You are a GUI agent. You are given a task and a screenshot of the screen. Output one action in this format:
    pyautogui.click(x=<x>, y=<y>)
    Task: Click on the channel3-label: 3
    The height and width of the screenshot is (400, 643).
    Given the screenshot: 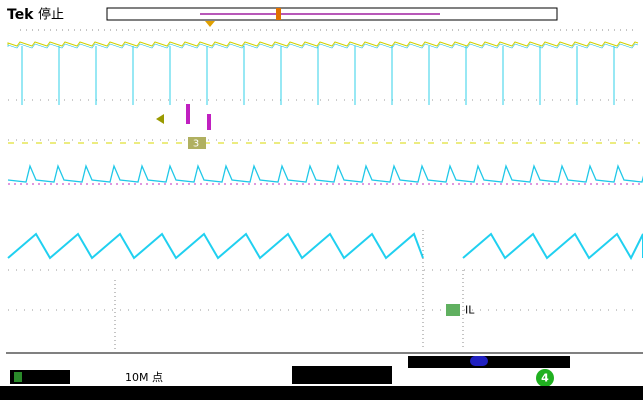 What is the action you would take?
    pyautogui.click(x=196, y=144)
    